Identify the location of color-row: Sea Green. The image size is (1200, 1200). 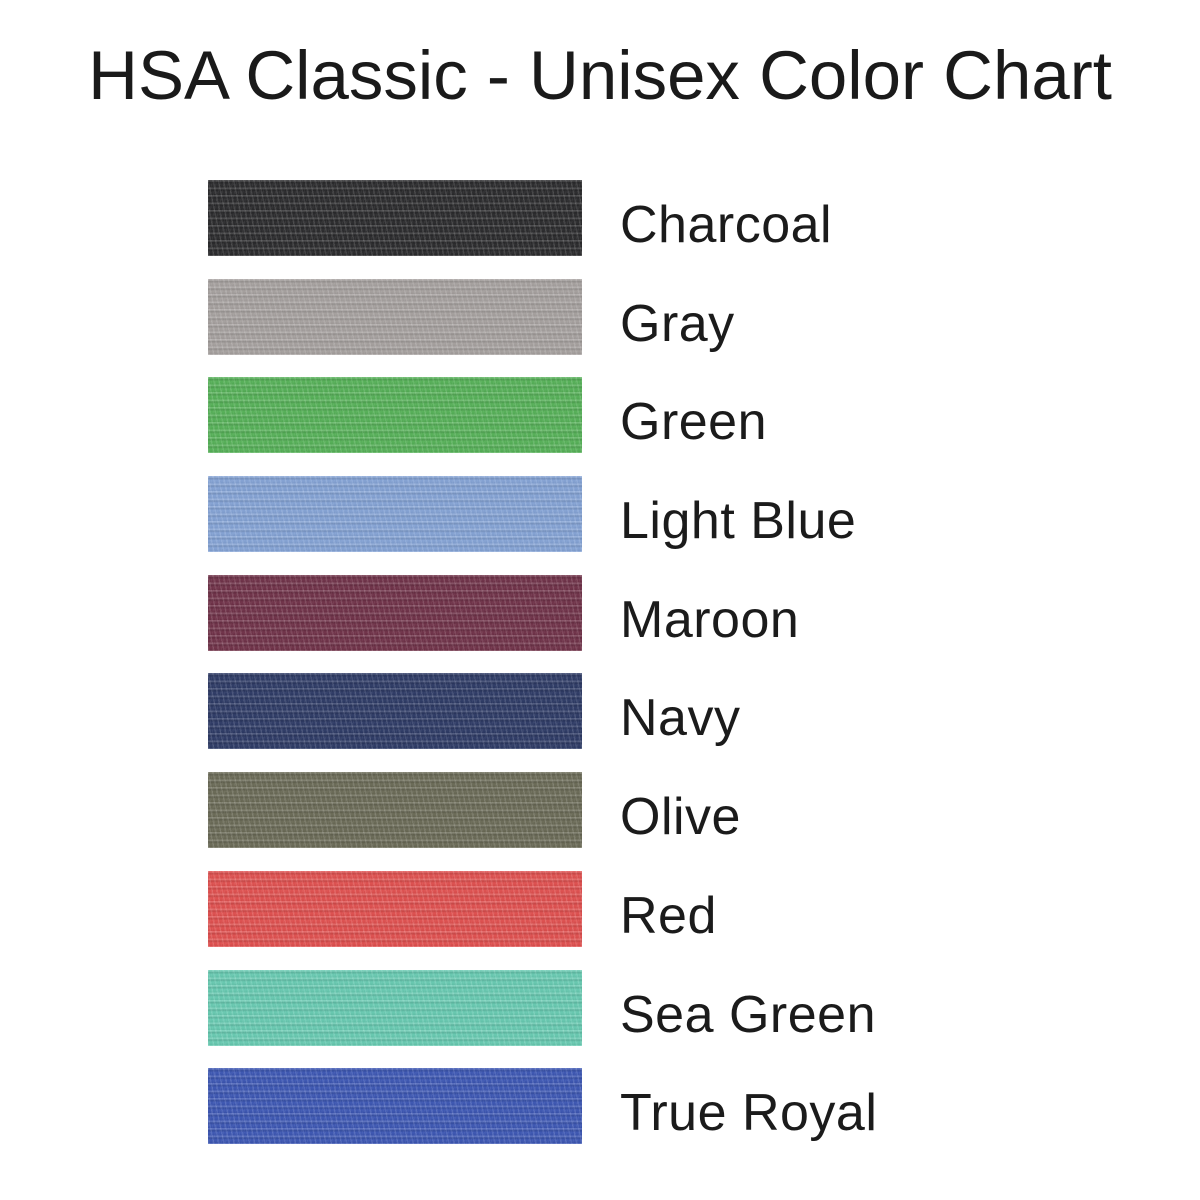
(542, 1007).